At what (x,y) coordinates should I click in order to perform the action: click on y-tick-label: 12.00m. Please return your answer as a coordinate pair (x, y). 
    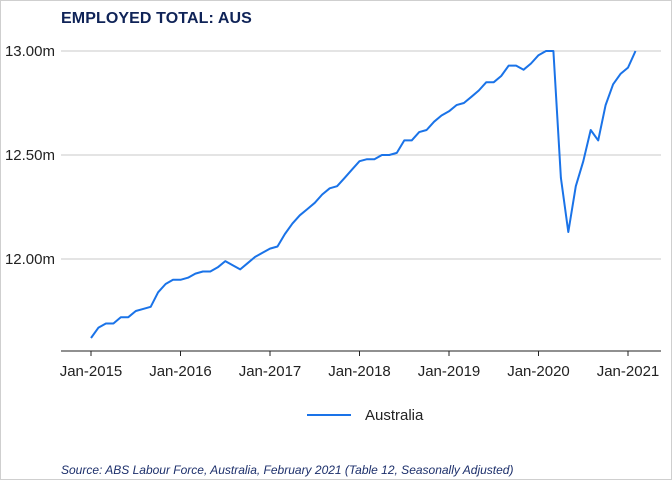
    Looking at the image, I should click on (30, 259).